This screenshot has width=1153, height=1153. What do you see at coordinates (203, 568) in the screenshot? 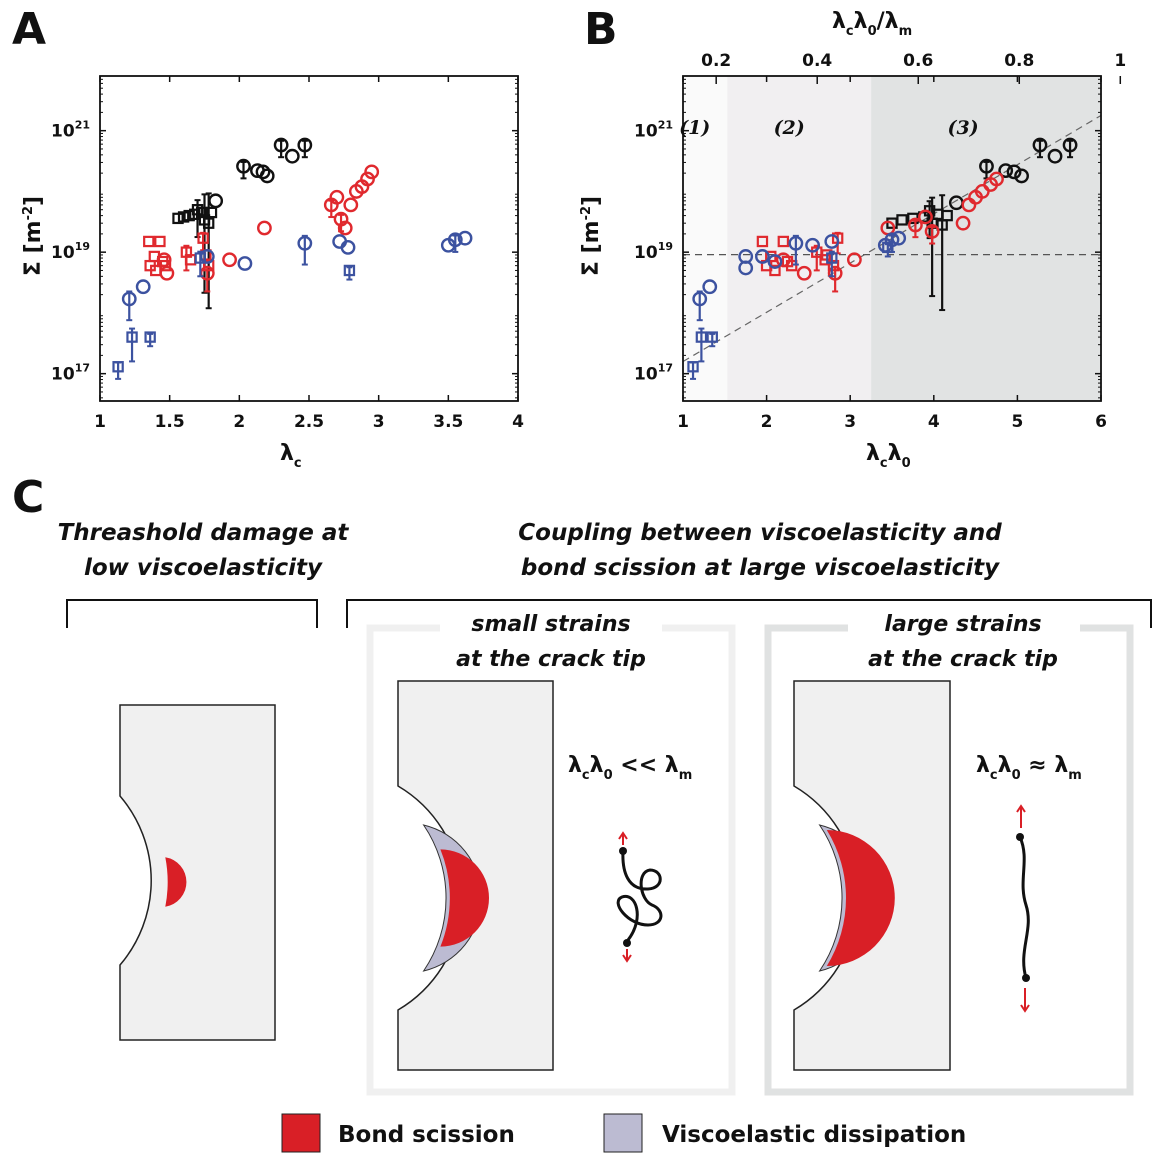
I see `left-heading-line2: low viscoelasticity` at bounding box center [203, 568].